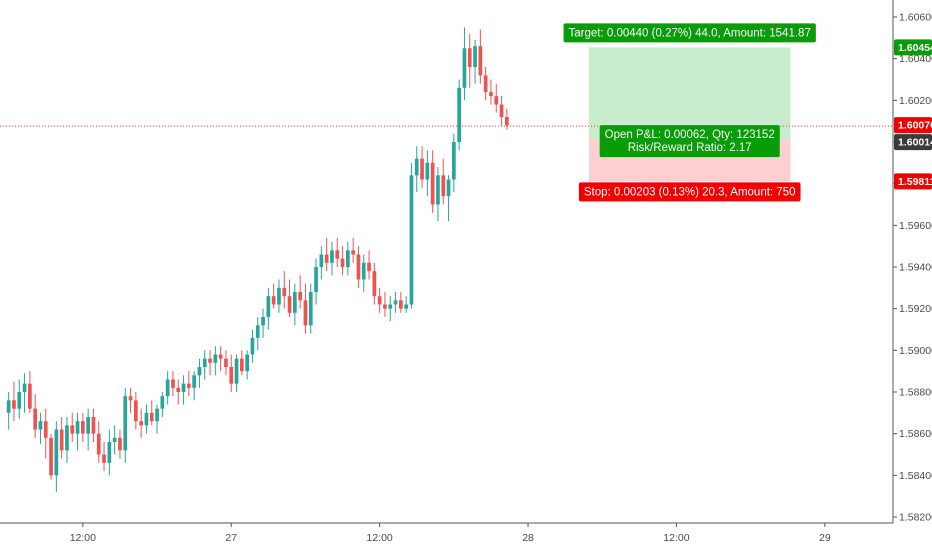 The height and width of the screenshot is (550, 932). I want to click on stop-price-tag-text: 1.59811, so click(915, 182).